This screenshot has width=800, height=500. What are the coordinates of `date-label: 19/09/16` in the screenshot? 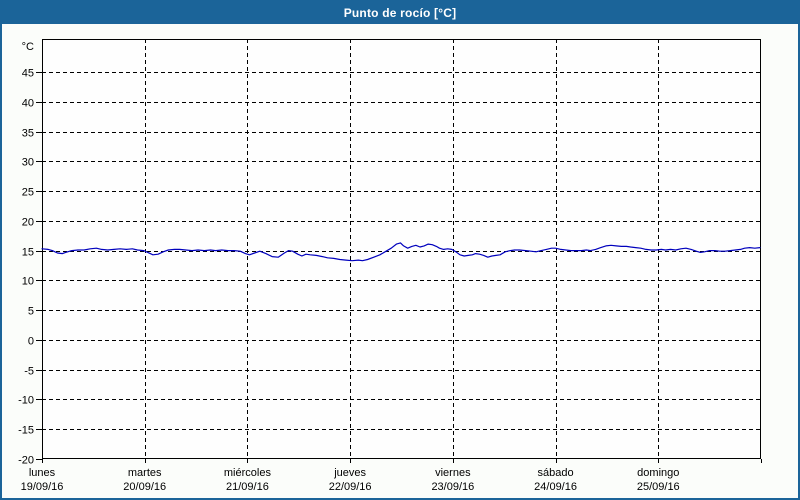 It's located at (42, 487).